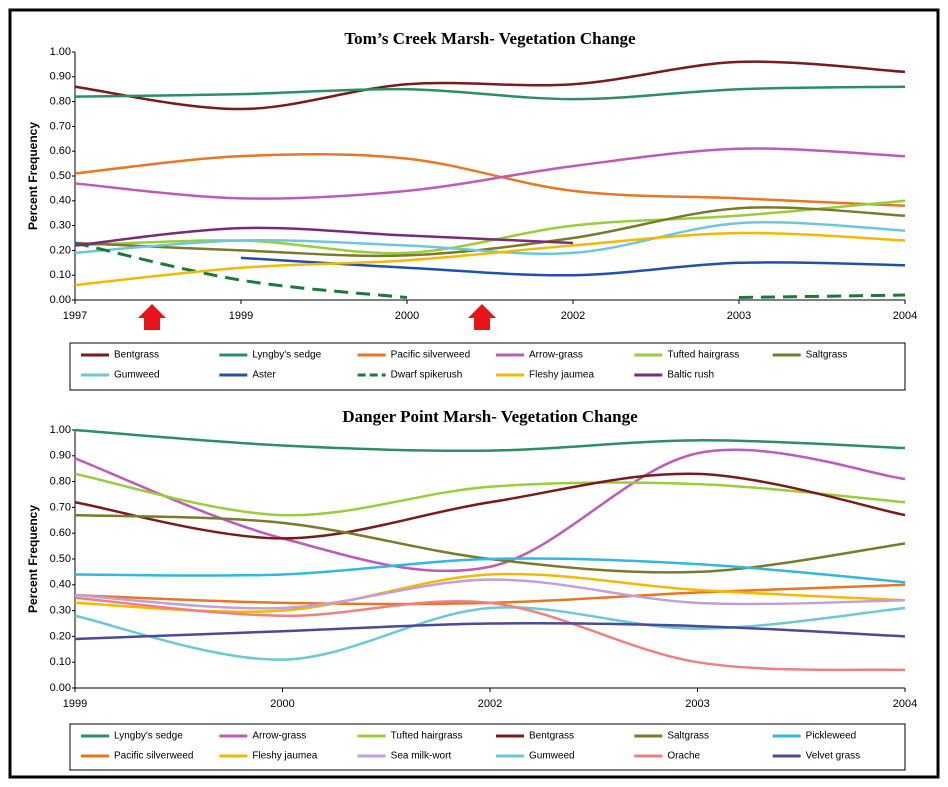 This screenshot has height=787, width=948. What do you see at coordinates (683, 756) in the screenshot?
I see `legend-label: Orache` at bounding box center [683, 756].